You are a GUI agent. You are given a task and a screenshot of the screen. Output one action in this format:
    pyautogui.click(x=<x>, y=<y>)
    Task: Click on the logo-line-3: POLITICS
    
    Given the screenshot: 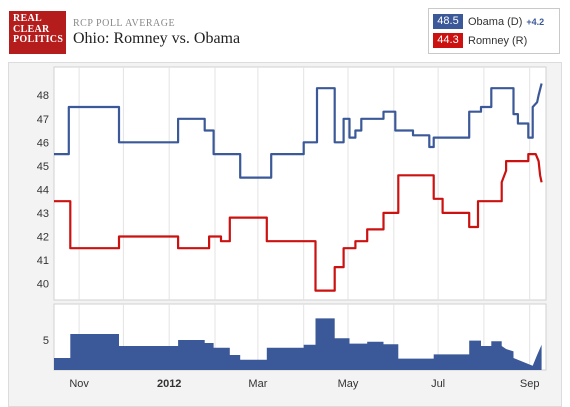 What is the action you would take?
    pyautogui.click(x=38, y=39)
    